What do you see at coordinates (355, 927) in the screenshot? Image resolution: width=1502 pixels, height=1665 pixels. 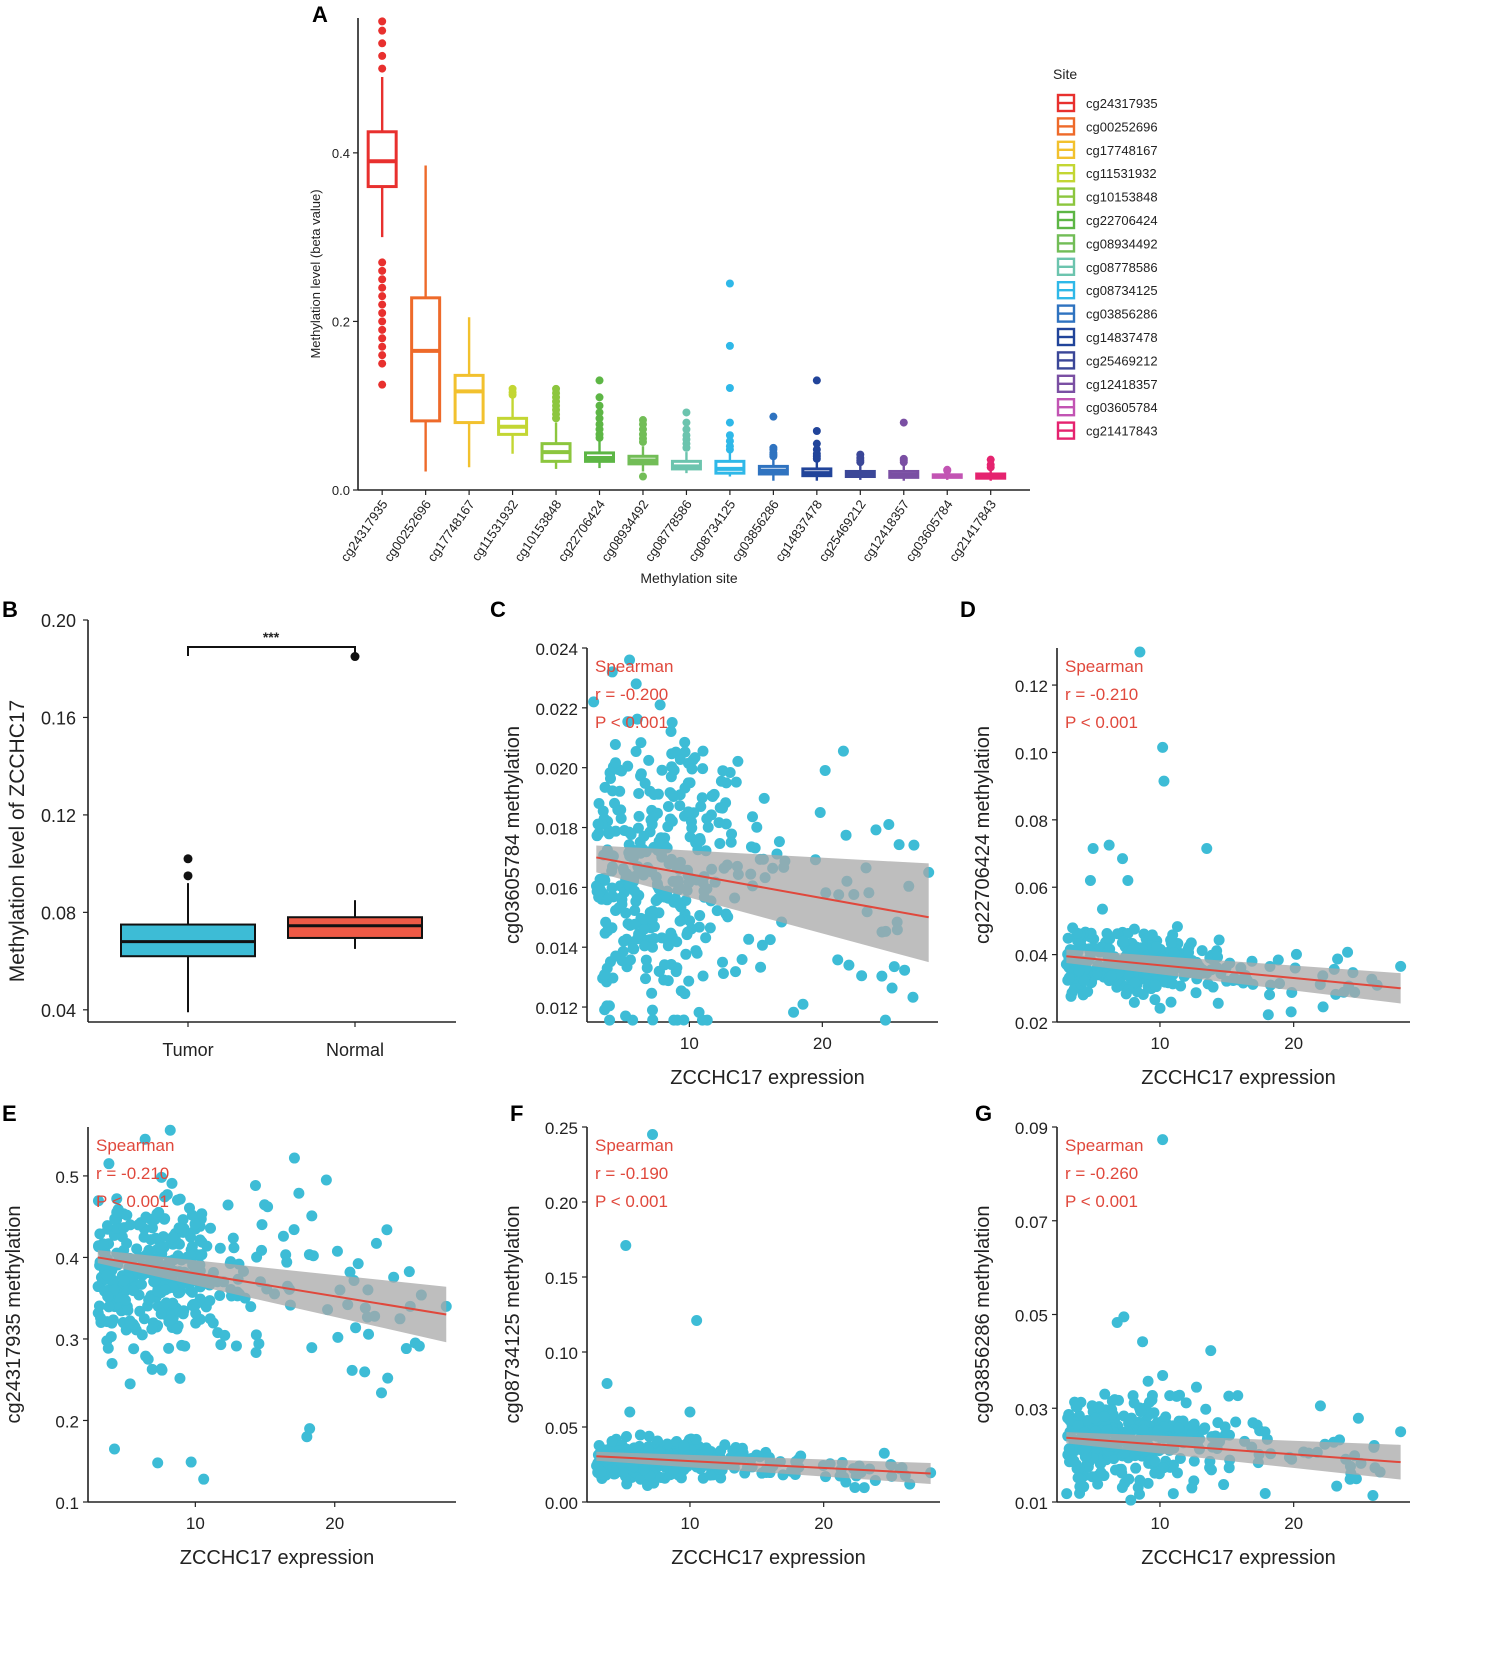 I see `panel-b-box` at bounding box center [355, 927].